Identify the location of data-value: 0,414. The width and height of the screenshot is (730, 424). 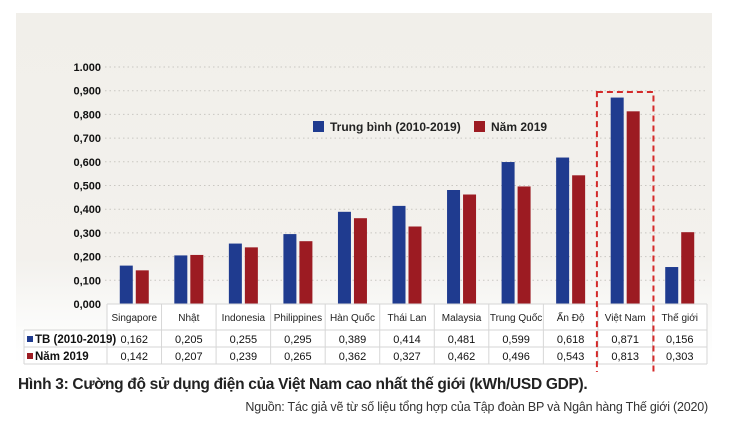
(407, 340).